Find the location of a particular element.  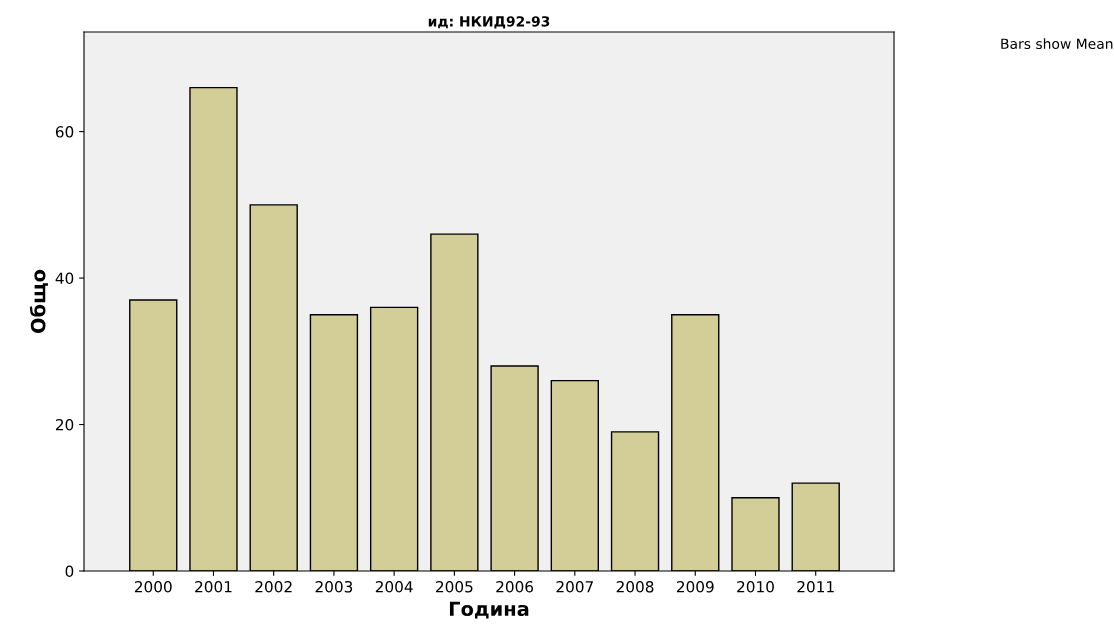

y-tick-label: 60 is located at coordinates (64, 132).